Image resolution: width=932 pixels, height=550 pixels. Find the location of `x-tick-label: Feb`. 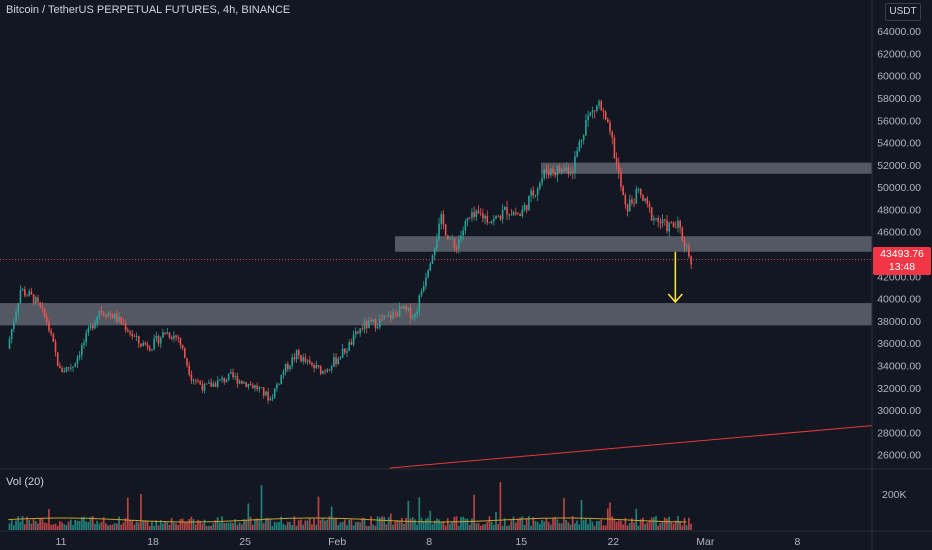

x-tick-label: Feb is located at coordinates (337, 542).